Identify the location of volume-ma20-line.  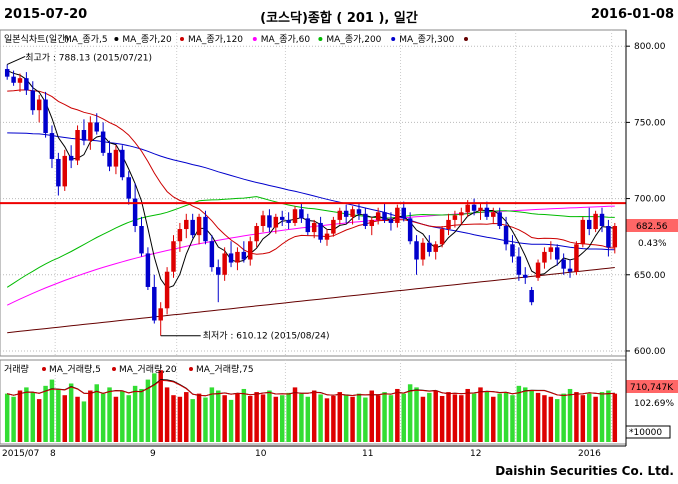
(311, 388).